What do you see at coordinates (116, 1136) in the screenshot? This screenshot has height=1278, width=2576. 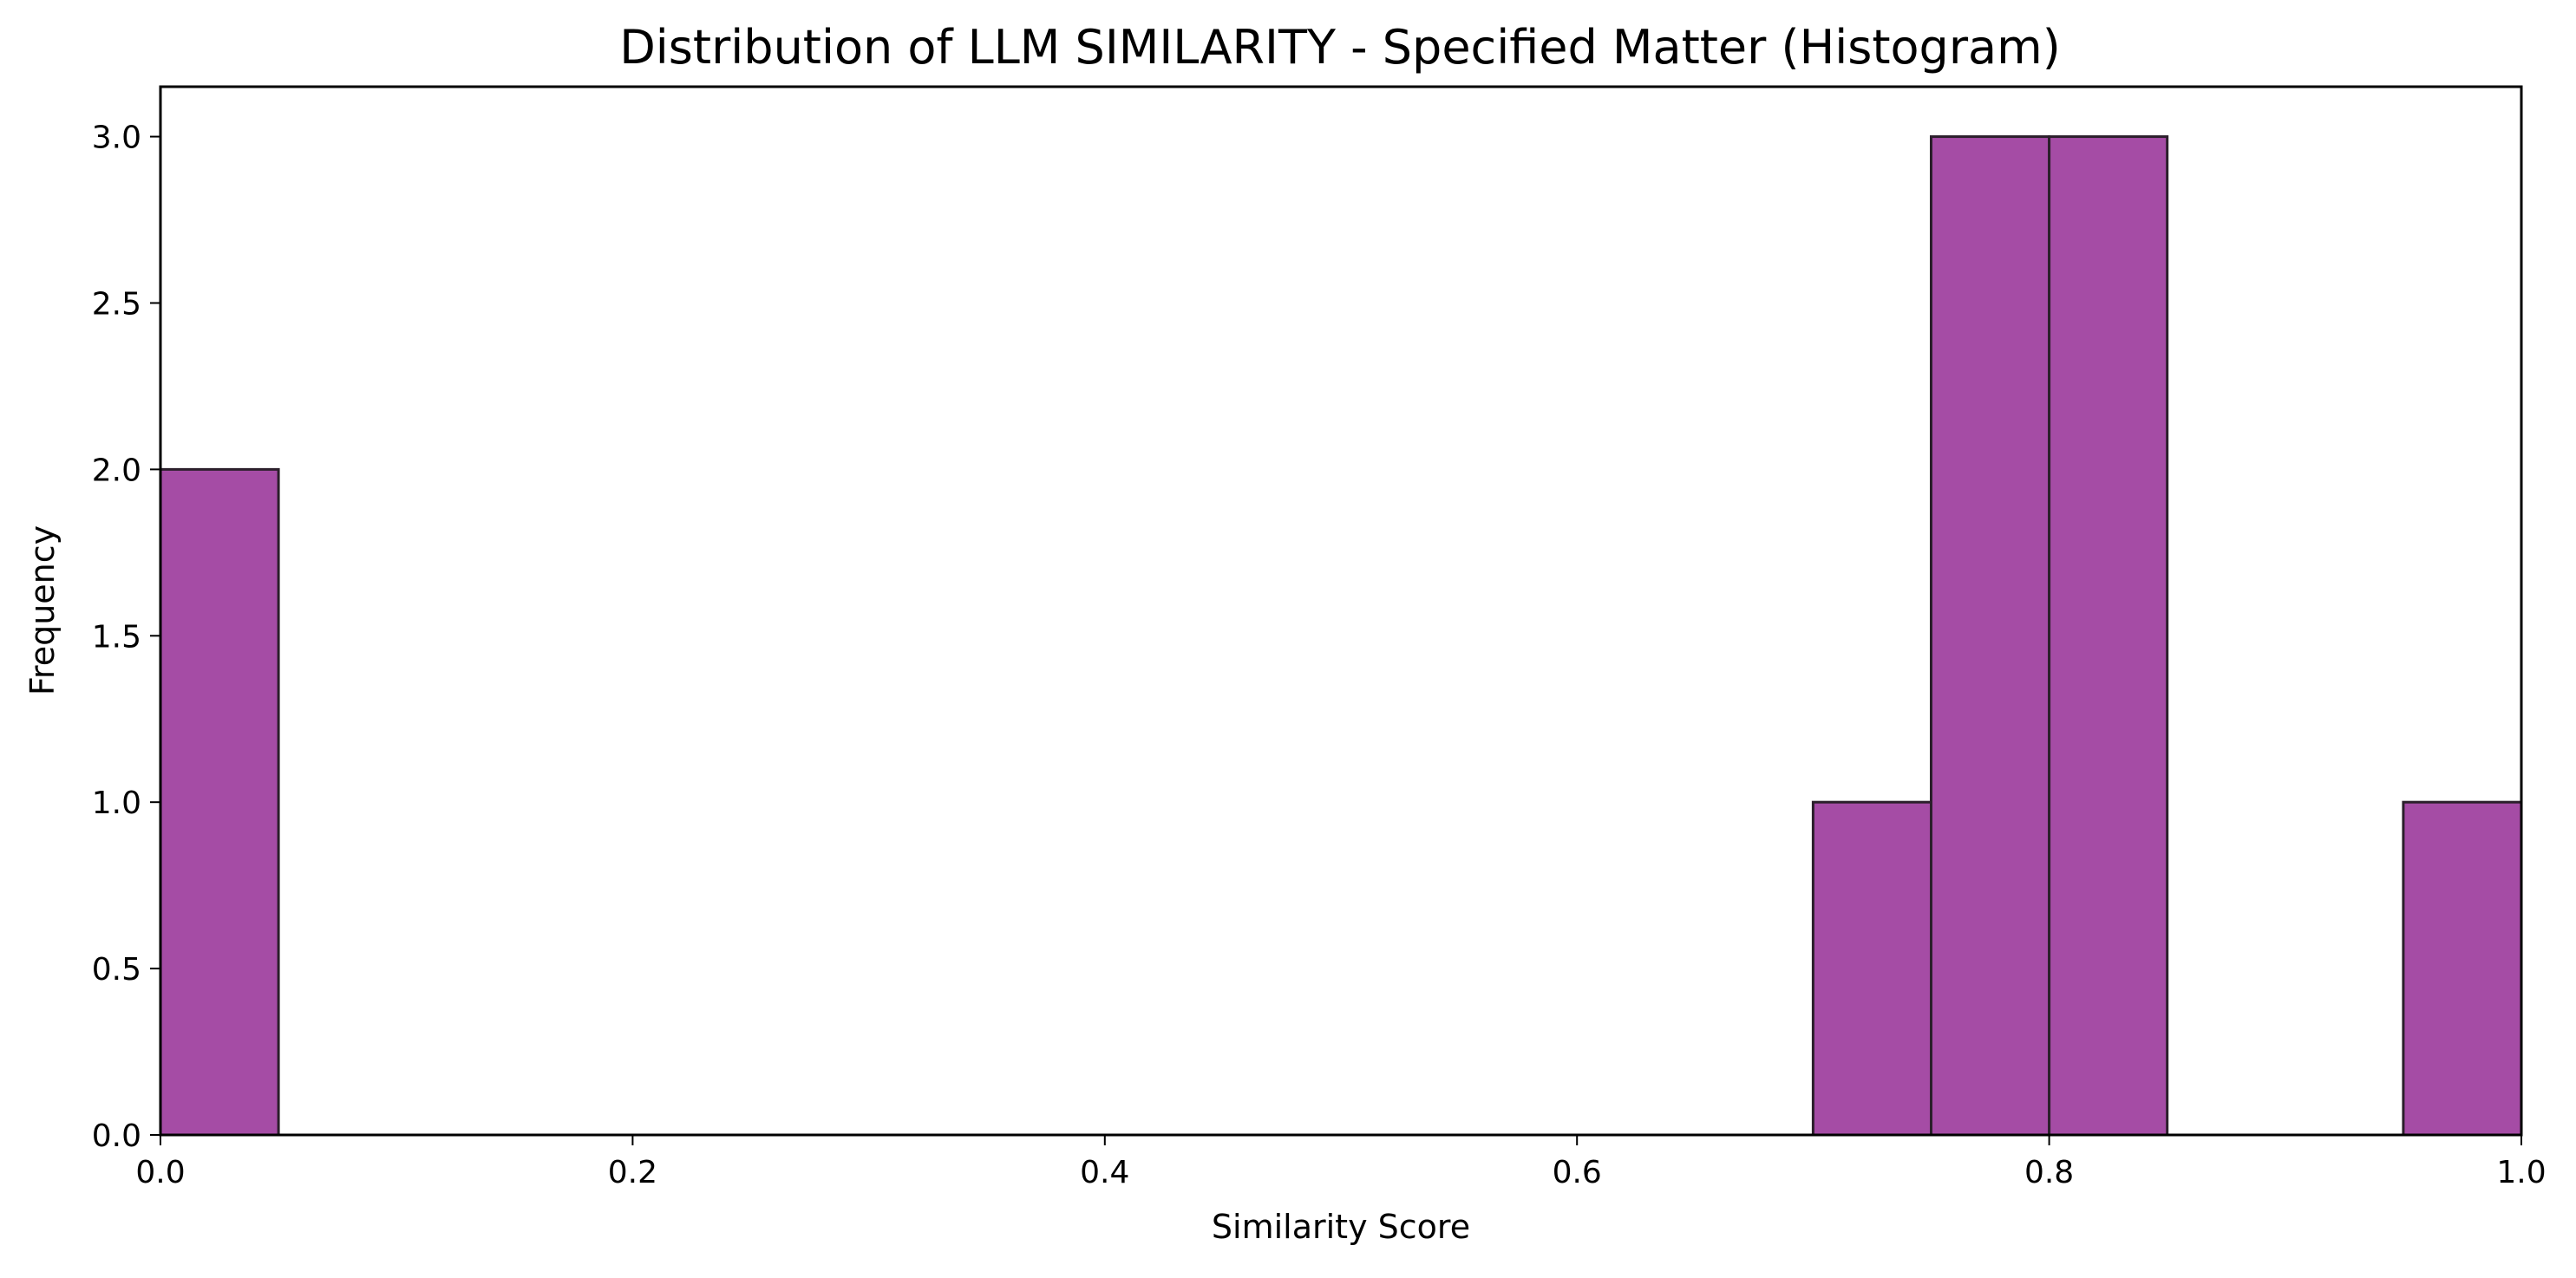 I see `y-tick-label: 0.0` at bounding box center [116, 1136].